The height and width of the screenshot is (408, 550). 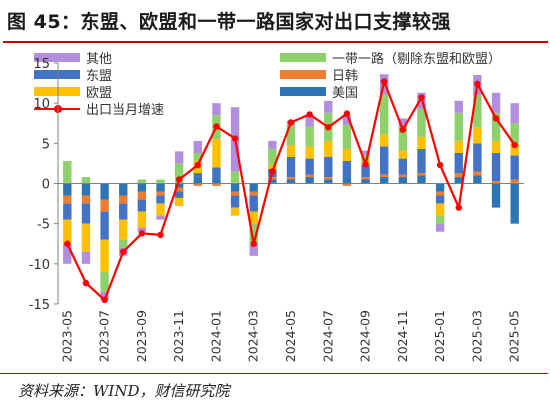 What do you see at coordinates (345, 76) in the screenshot?
I see `legend-label-japankorea: 日韩` at bounding box center [345, 76].